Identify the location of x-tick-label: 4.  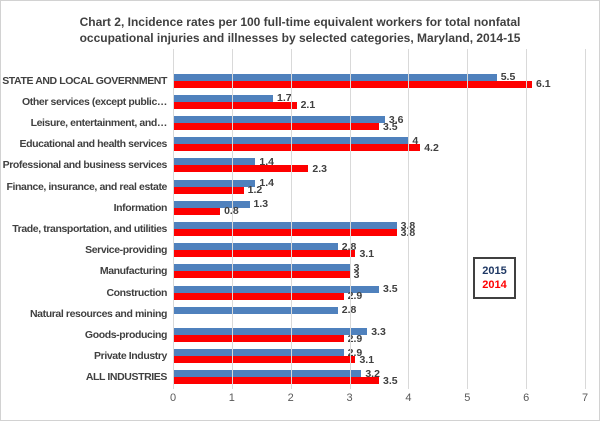
(408, 398).